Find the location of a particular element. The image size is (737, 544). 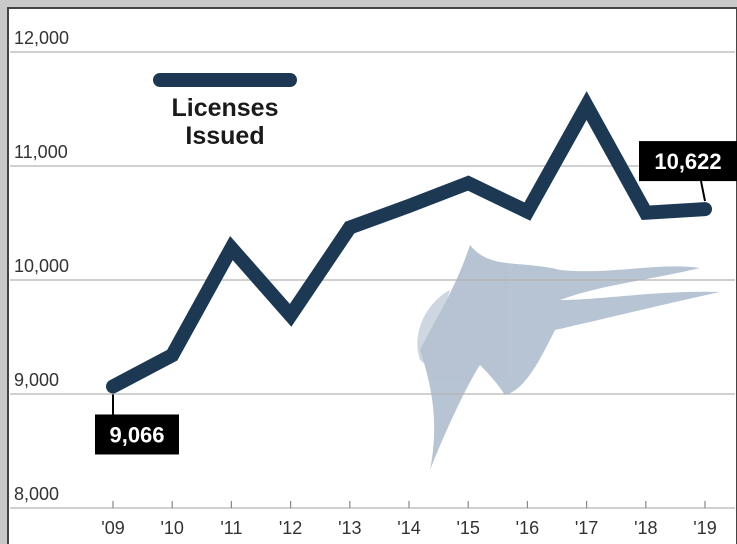

y-tick-label: 12,000 is located at coordinates (41, 38).